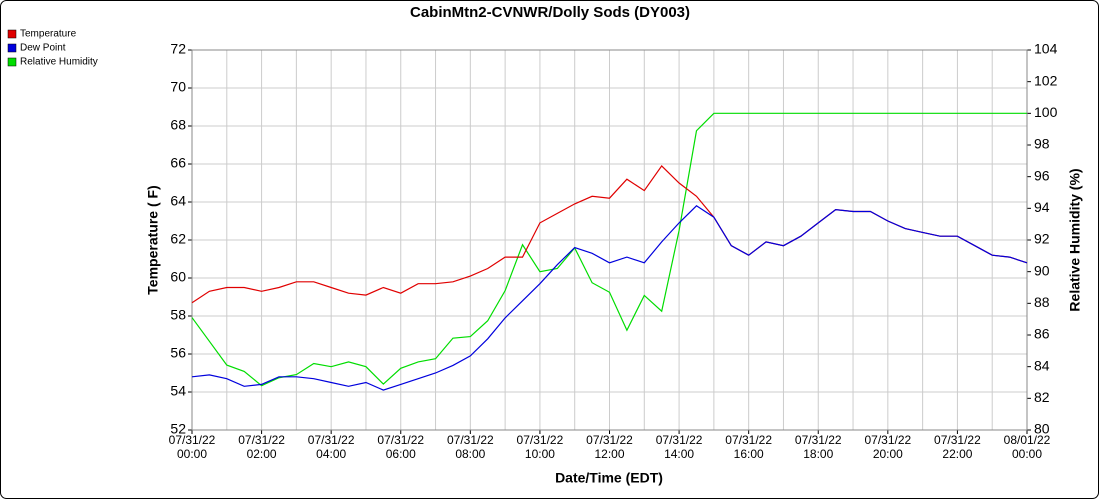  What do you see at coordinates (178, 353) in the screenshot?
I see `y-tick-label: 56` at bounding box center [178, 353].